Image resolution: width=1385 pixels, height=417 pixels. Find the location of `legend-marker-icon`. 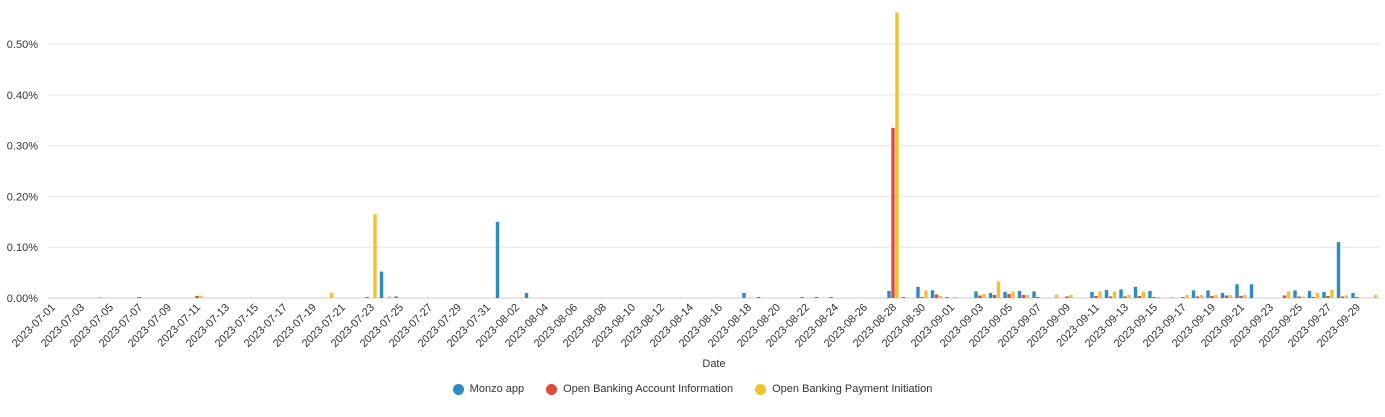

legend-marker-icon is located at coordinates (552, 389).